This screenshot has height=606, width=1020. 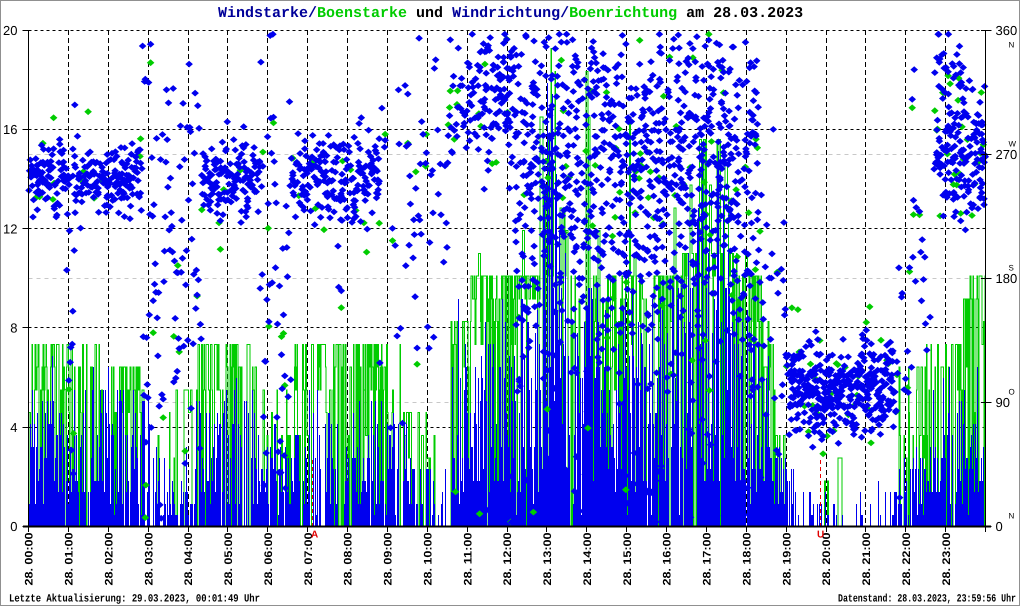 What do you see at coordinates (1007, 154) in the screenshot?
I see `svg-text: 270` at bounding box center [1007, 154].